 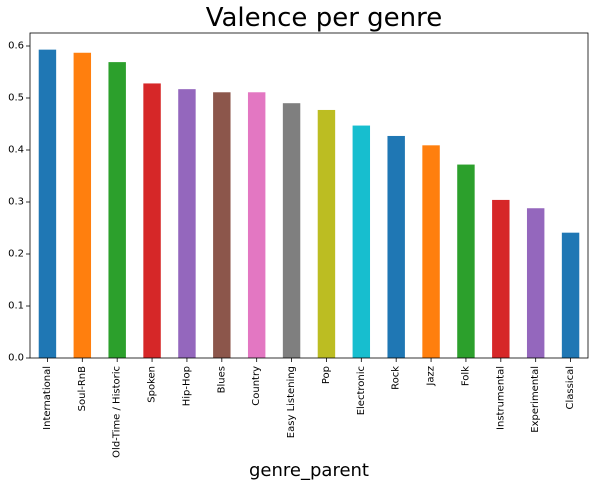 What do you see at coordinates (396, 378) in the screenshot?
I see `x-tick-label: Rock` at bounding box center [396, 378].